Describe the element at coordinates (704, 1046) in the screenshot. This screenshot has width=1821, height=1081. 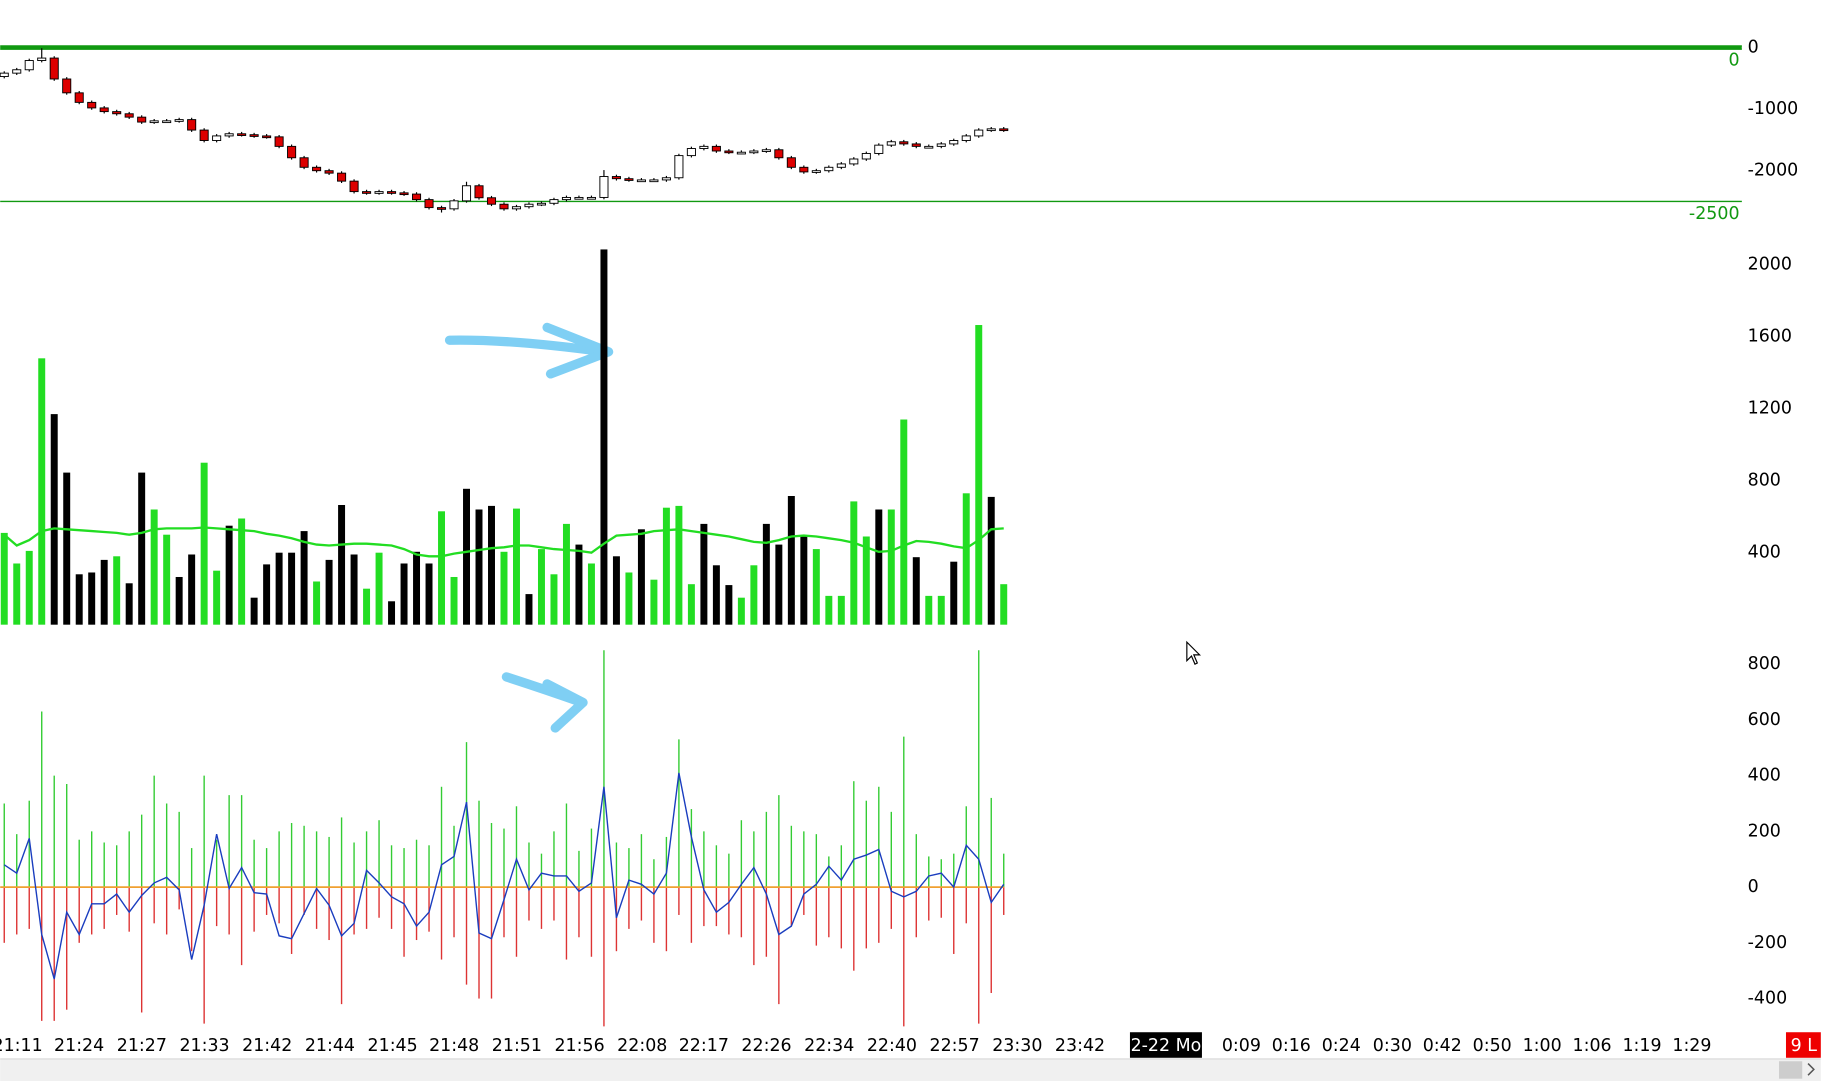
I see `x-tick-label: 22:17` at that location.